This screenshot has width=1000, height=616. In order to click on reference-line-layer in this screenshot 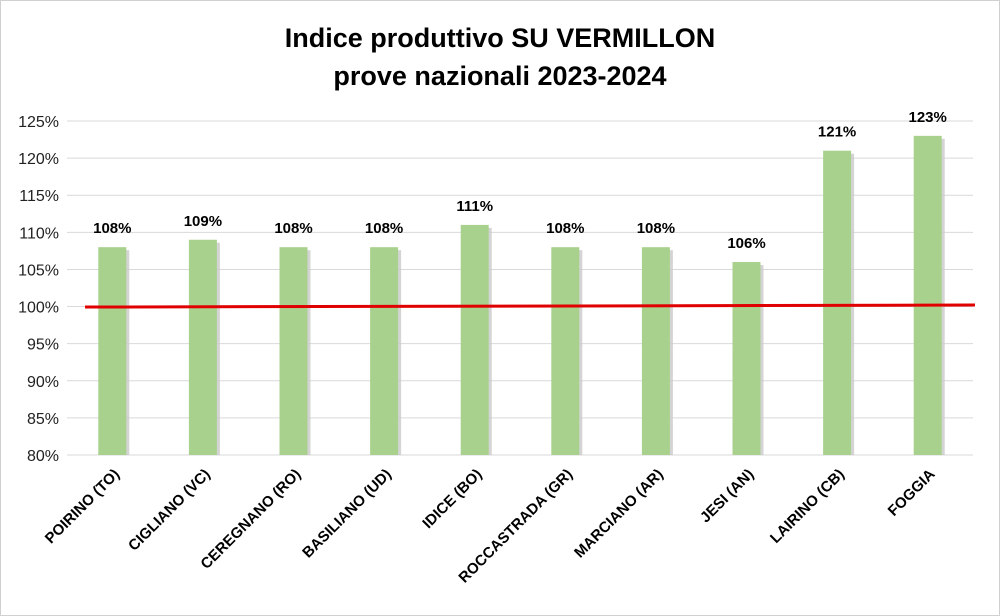, I will do `click(530, 306)`.